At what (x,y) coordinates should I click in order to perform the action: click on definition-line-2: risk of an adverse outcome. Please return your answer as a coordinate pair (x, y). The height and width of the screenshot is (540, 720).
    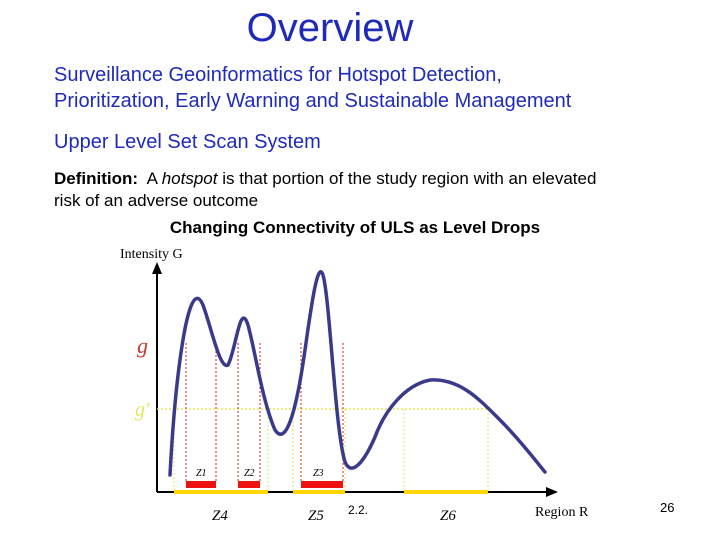
    Looking at the image, I should click on (156, 200).